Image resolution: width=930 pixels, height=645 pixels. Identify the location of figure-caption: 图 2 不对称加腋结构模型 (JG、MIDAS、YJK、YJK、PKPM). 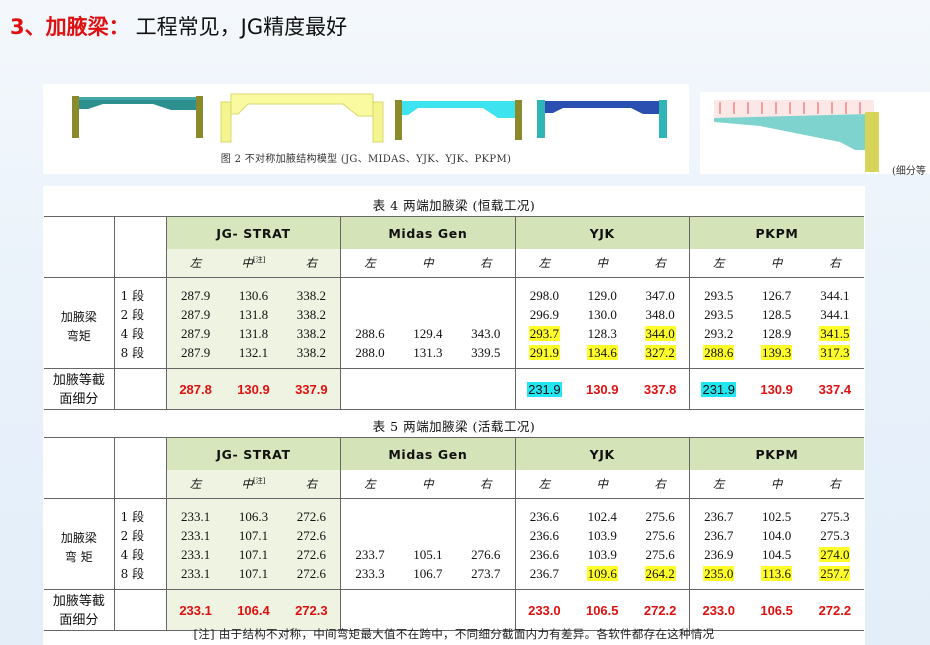
(366, 159).